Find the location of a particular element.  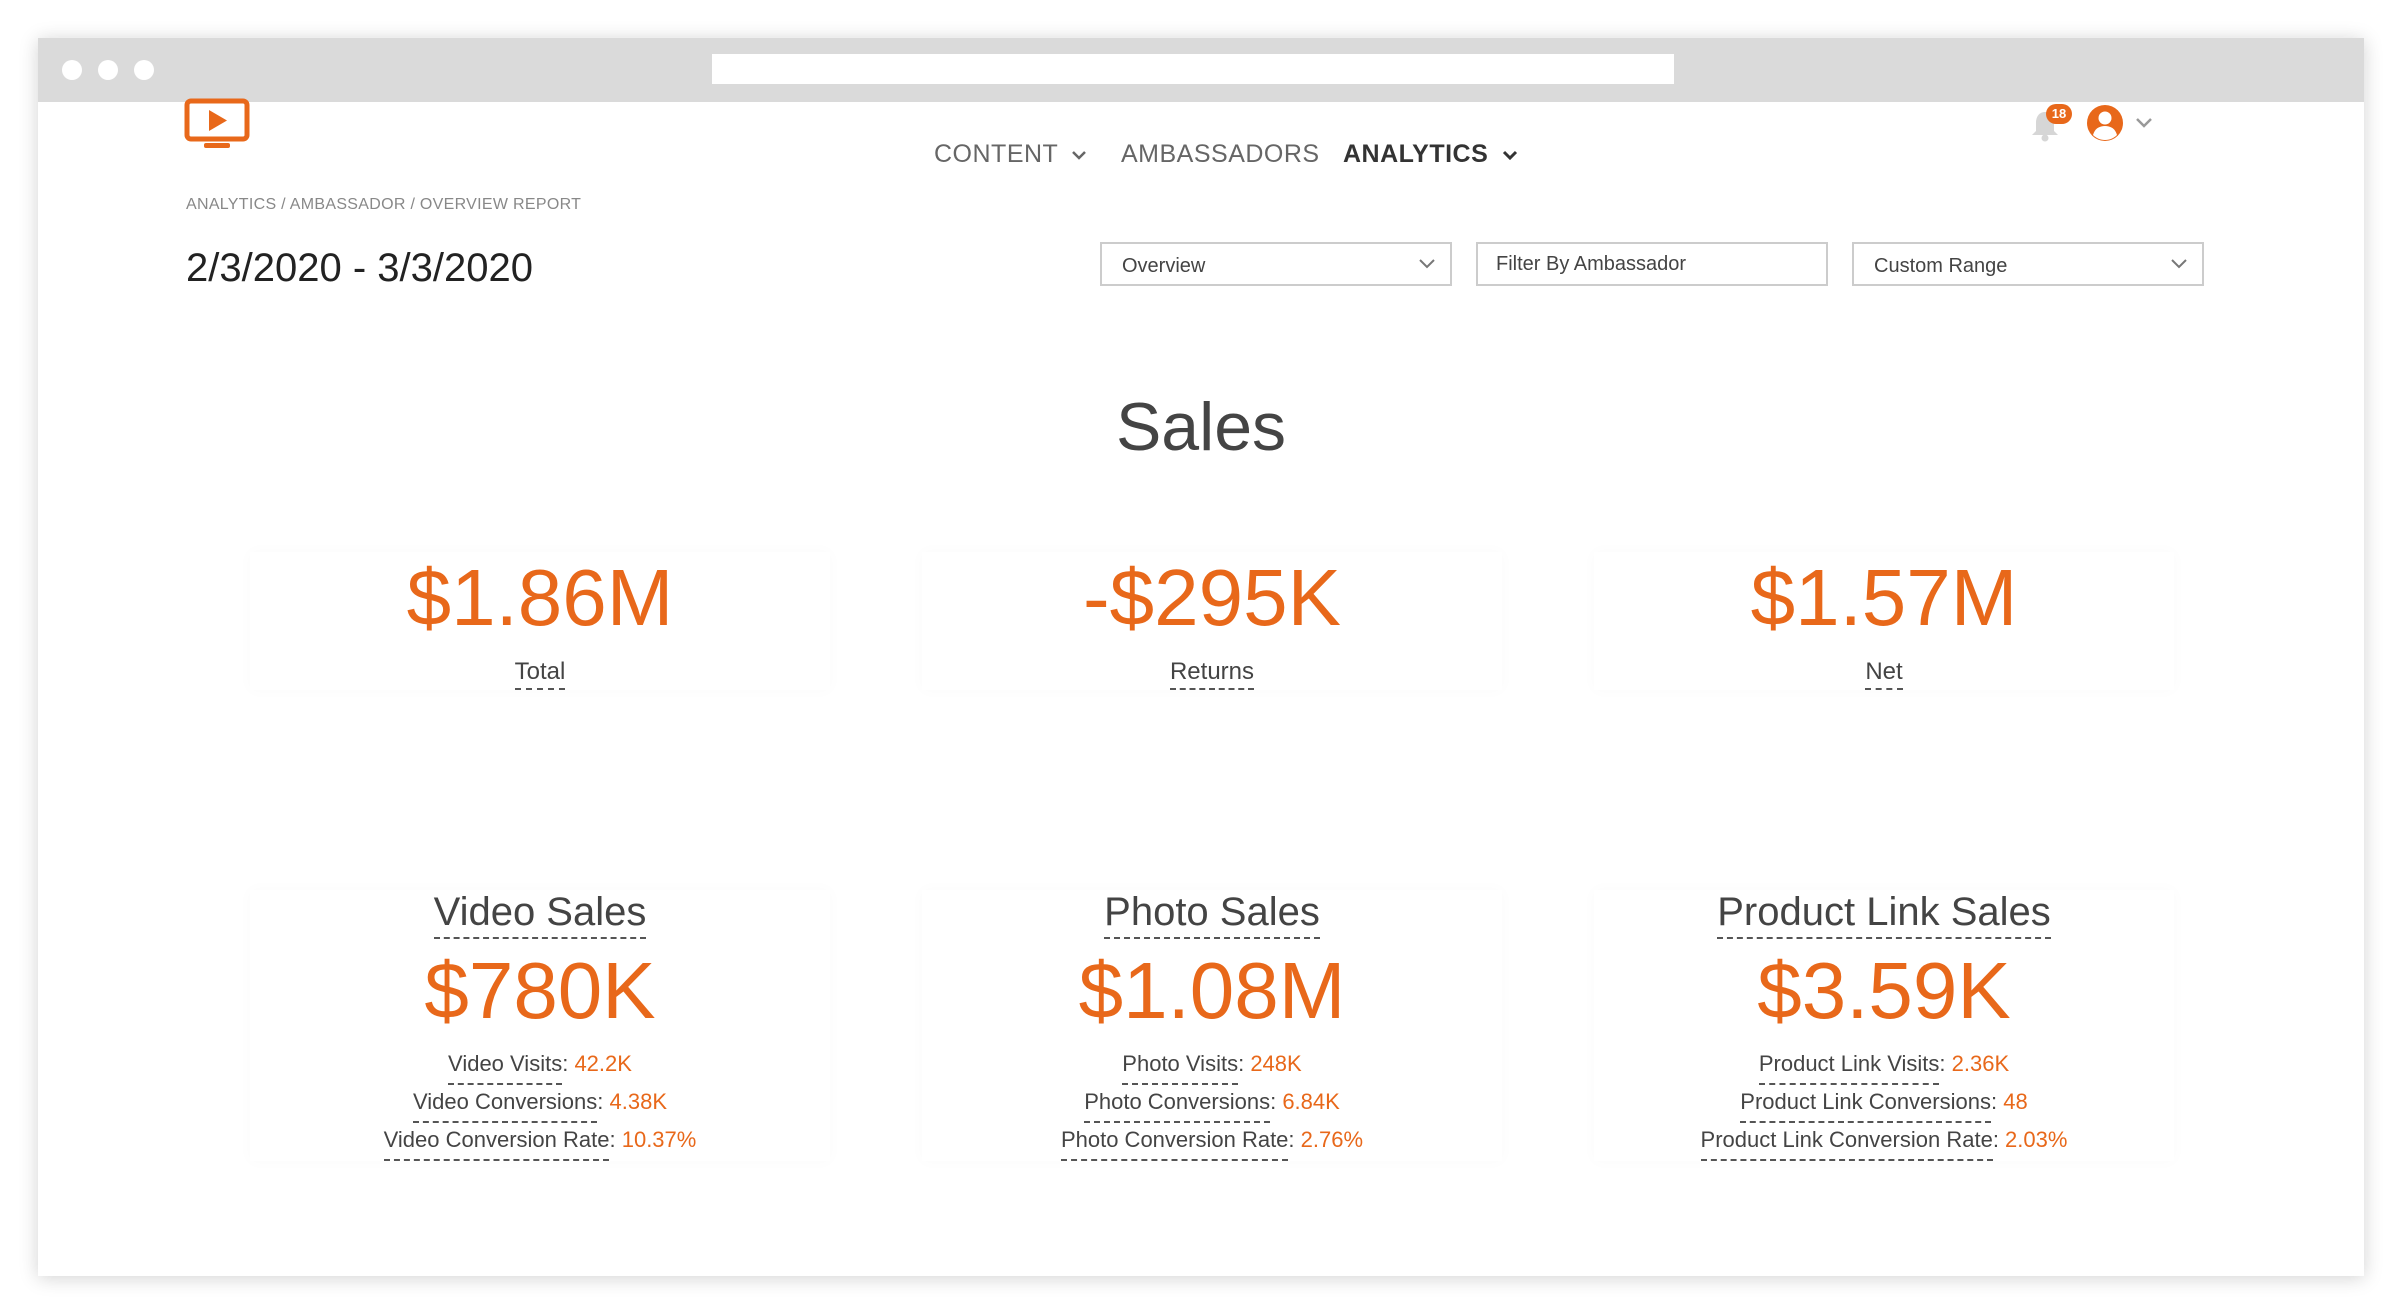

product-link-sales-title: Product Link Sales is located at coordinates (1884, 914).